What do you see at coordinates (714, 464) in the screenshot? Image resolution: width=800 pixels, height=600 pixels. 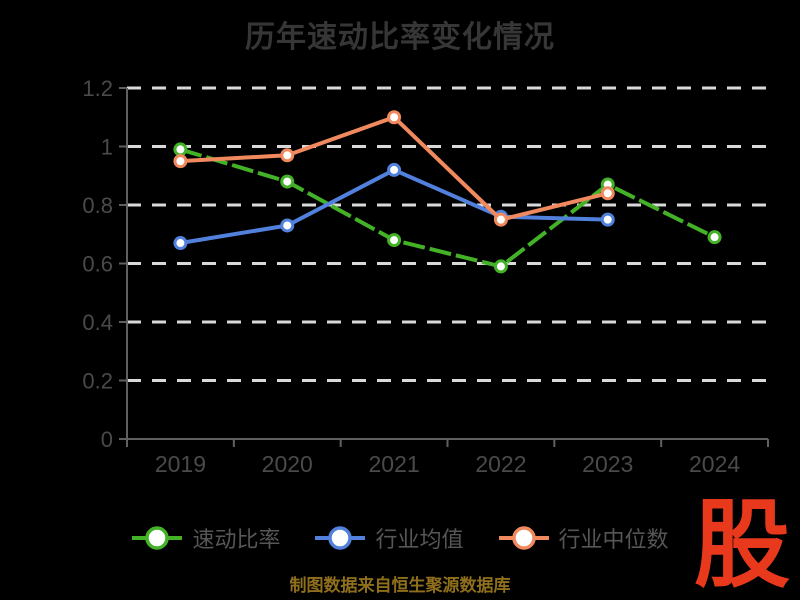 I see `x-tick-label: 2024` at bounding box center [714, 464].